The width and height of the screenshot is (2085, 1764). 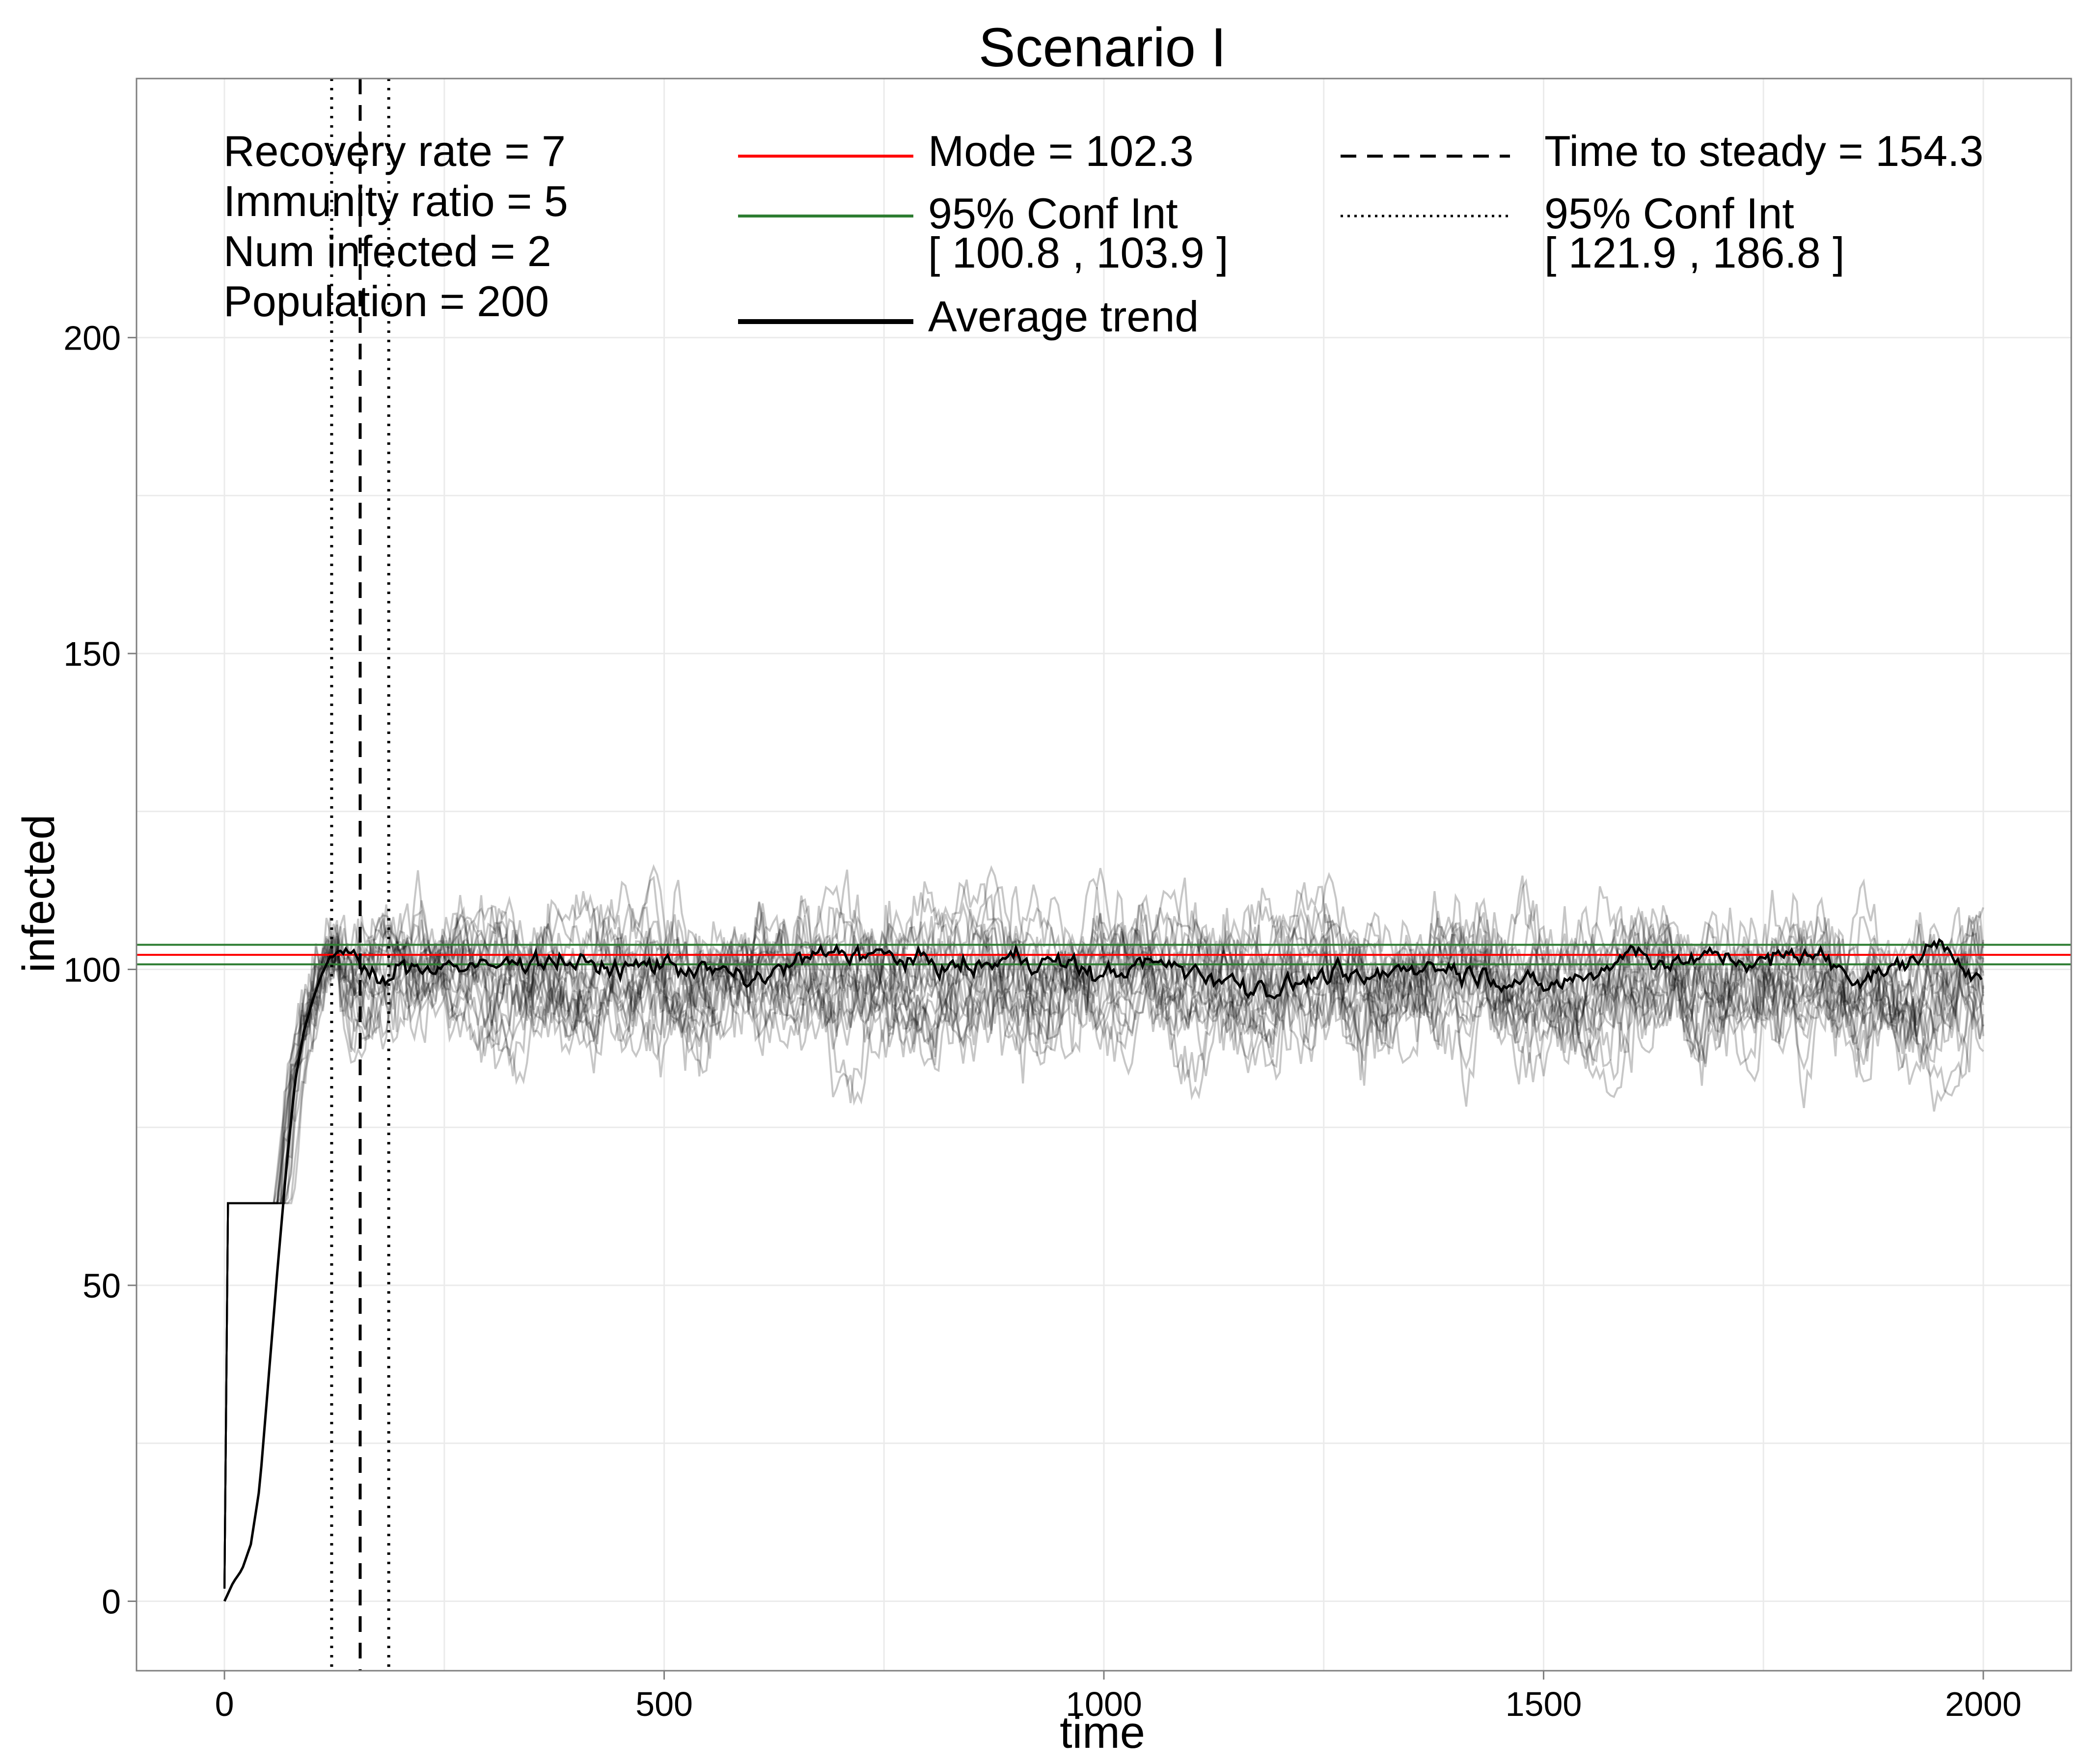 I want to click on legend-entry-steady-ci: 95% Conf Int [ 121.9 , 186.8 ], so click(x=1593, y=233).